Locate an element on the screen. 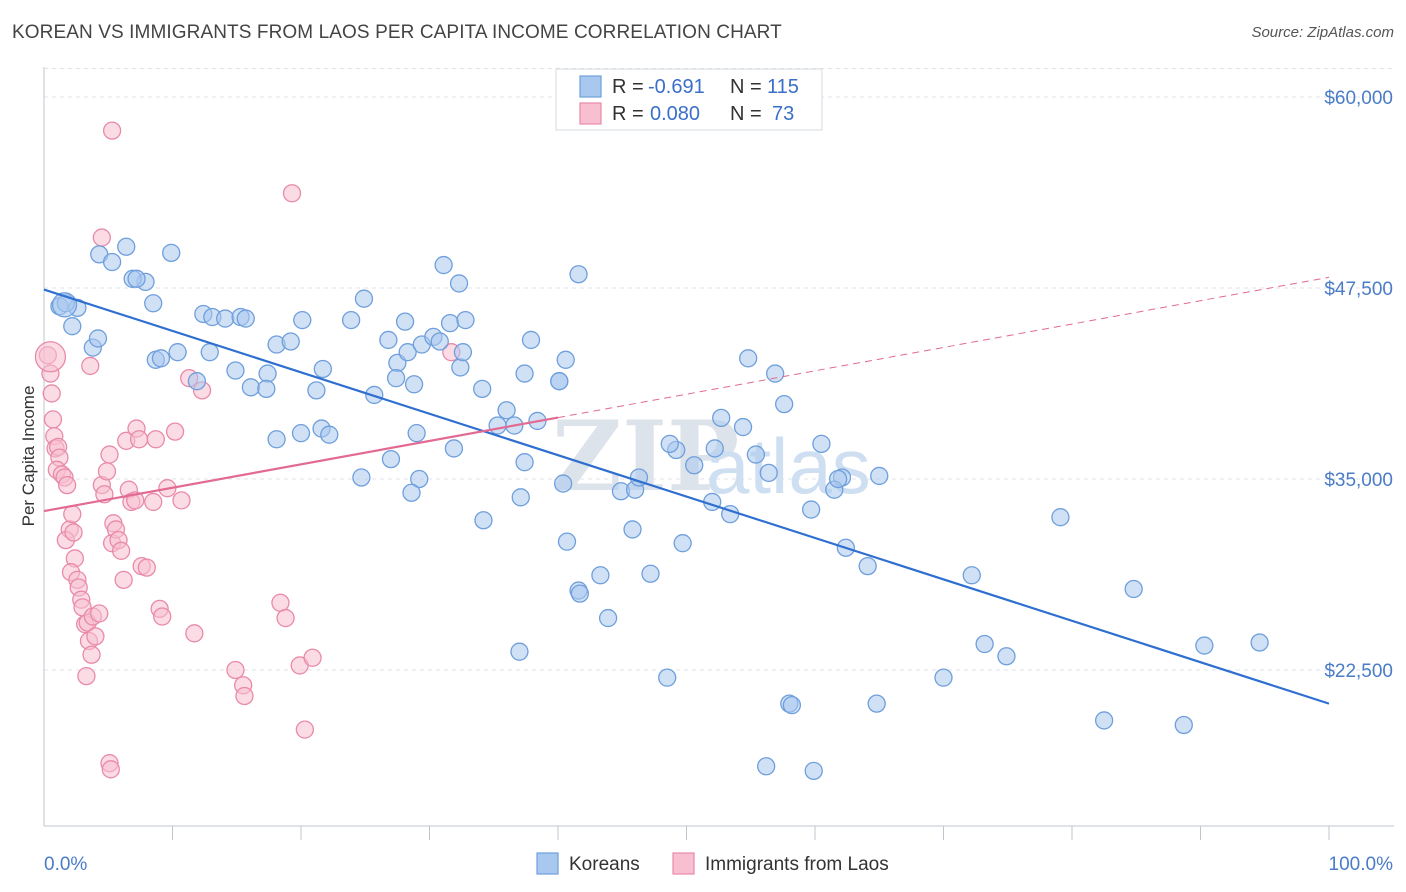 The width and height of the screenshot is (1406, 892). stats-legend: R = -0.691 N = 115 R = 0.080 N = 73 is located at coordinates (689, 99).